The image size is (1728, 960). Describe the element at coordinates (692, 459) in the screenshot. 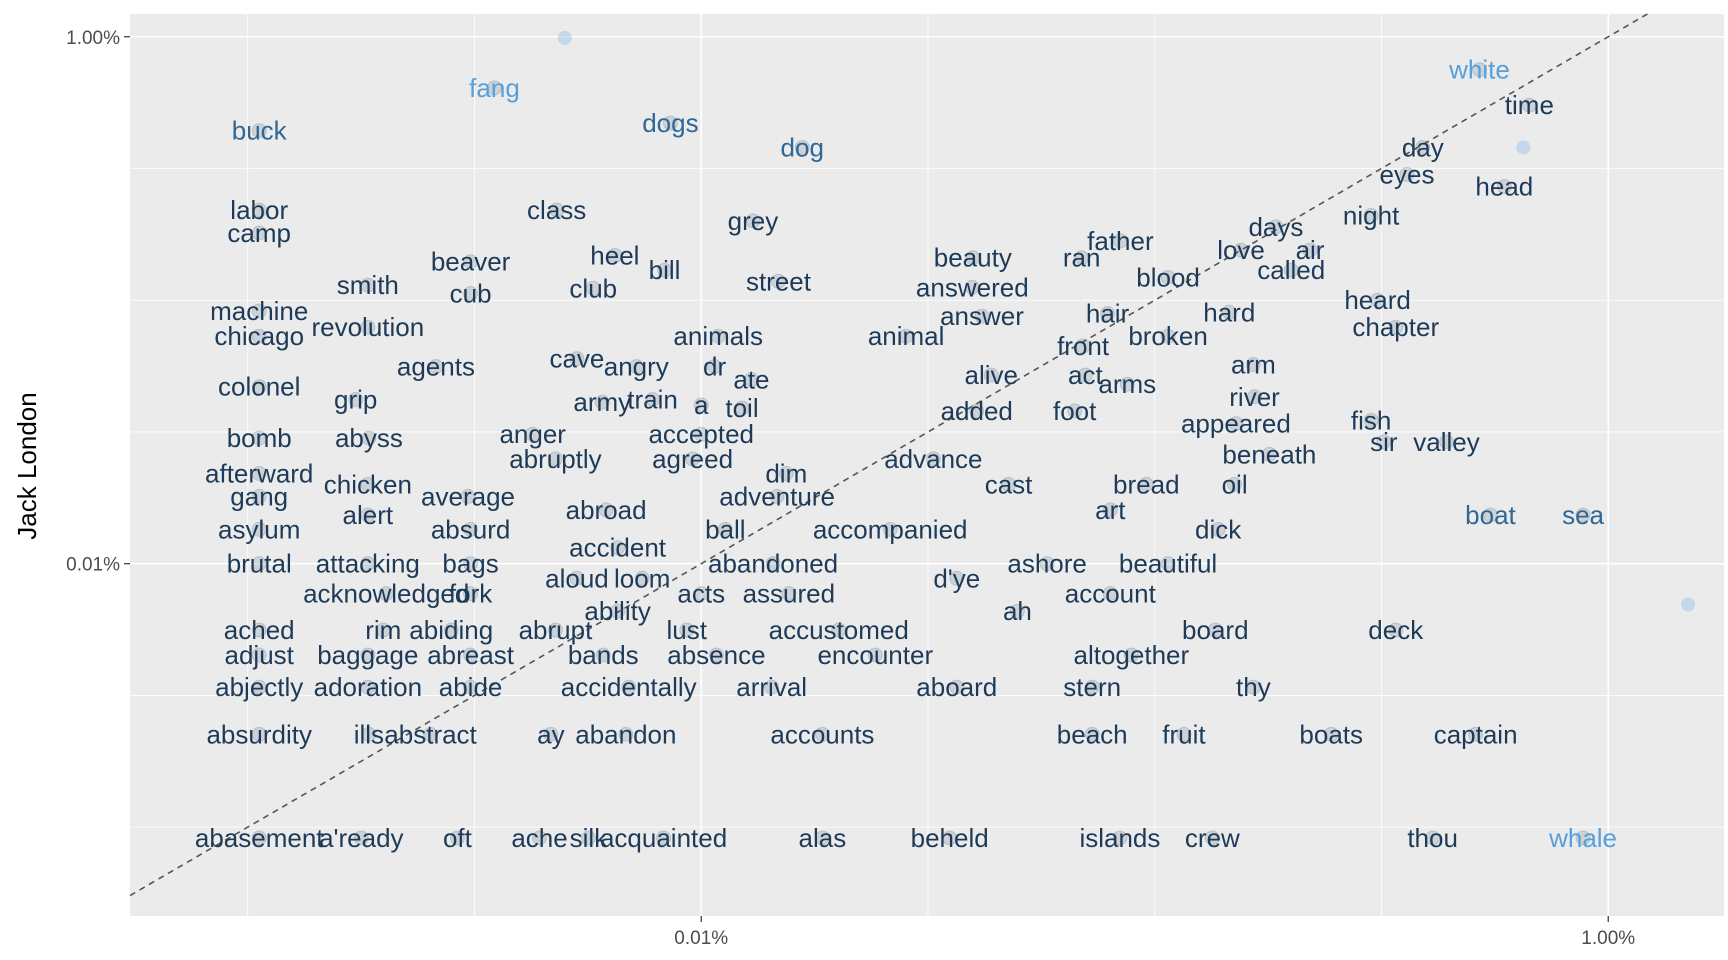

I see `word-label: agreed` at that location.